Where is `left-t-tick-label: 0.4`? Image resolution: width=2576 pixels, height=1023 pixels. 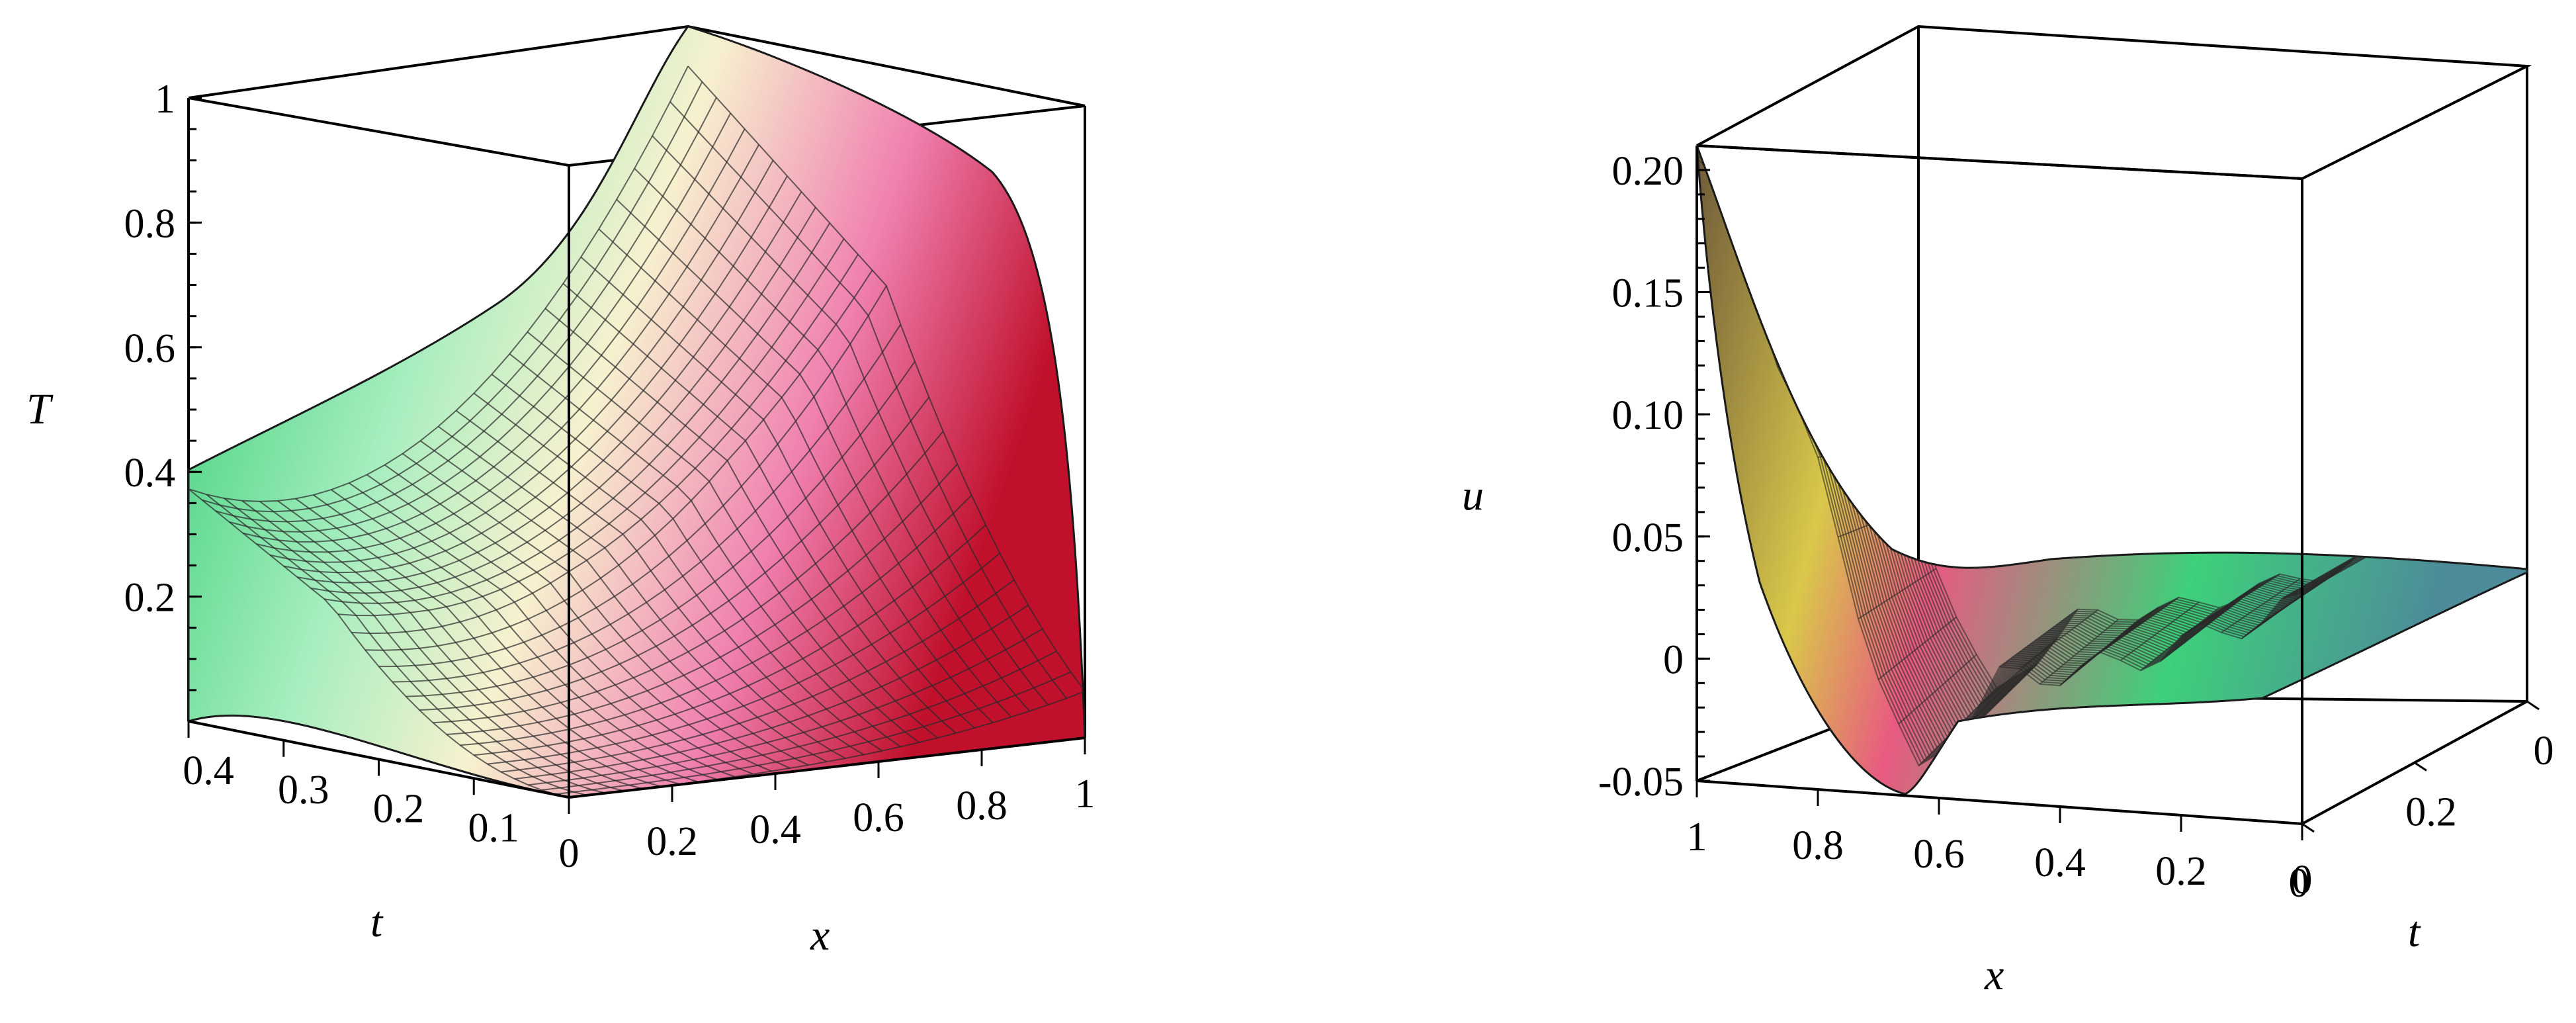
left-t-tick-label: 0.4 is located at coordinates (208, 771).